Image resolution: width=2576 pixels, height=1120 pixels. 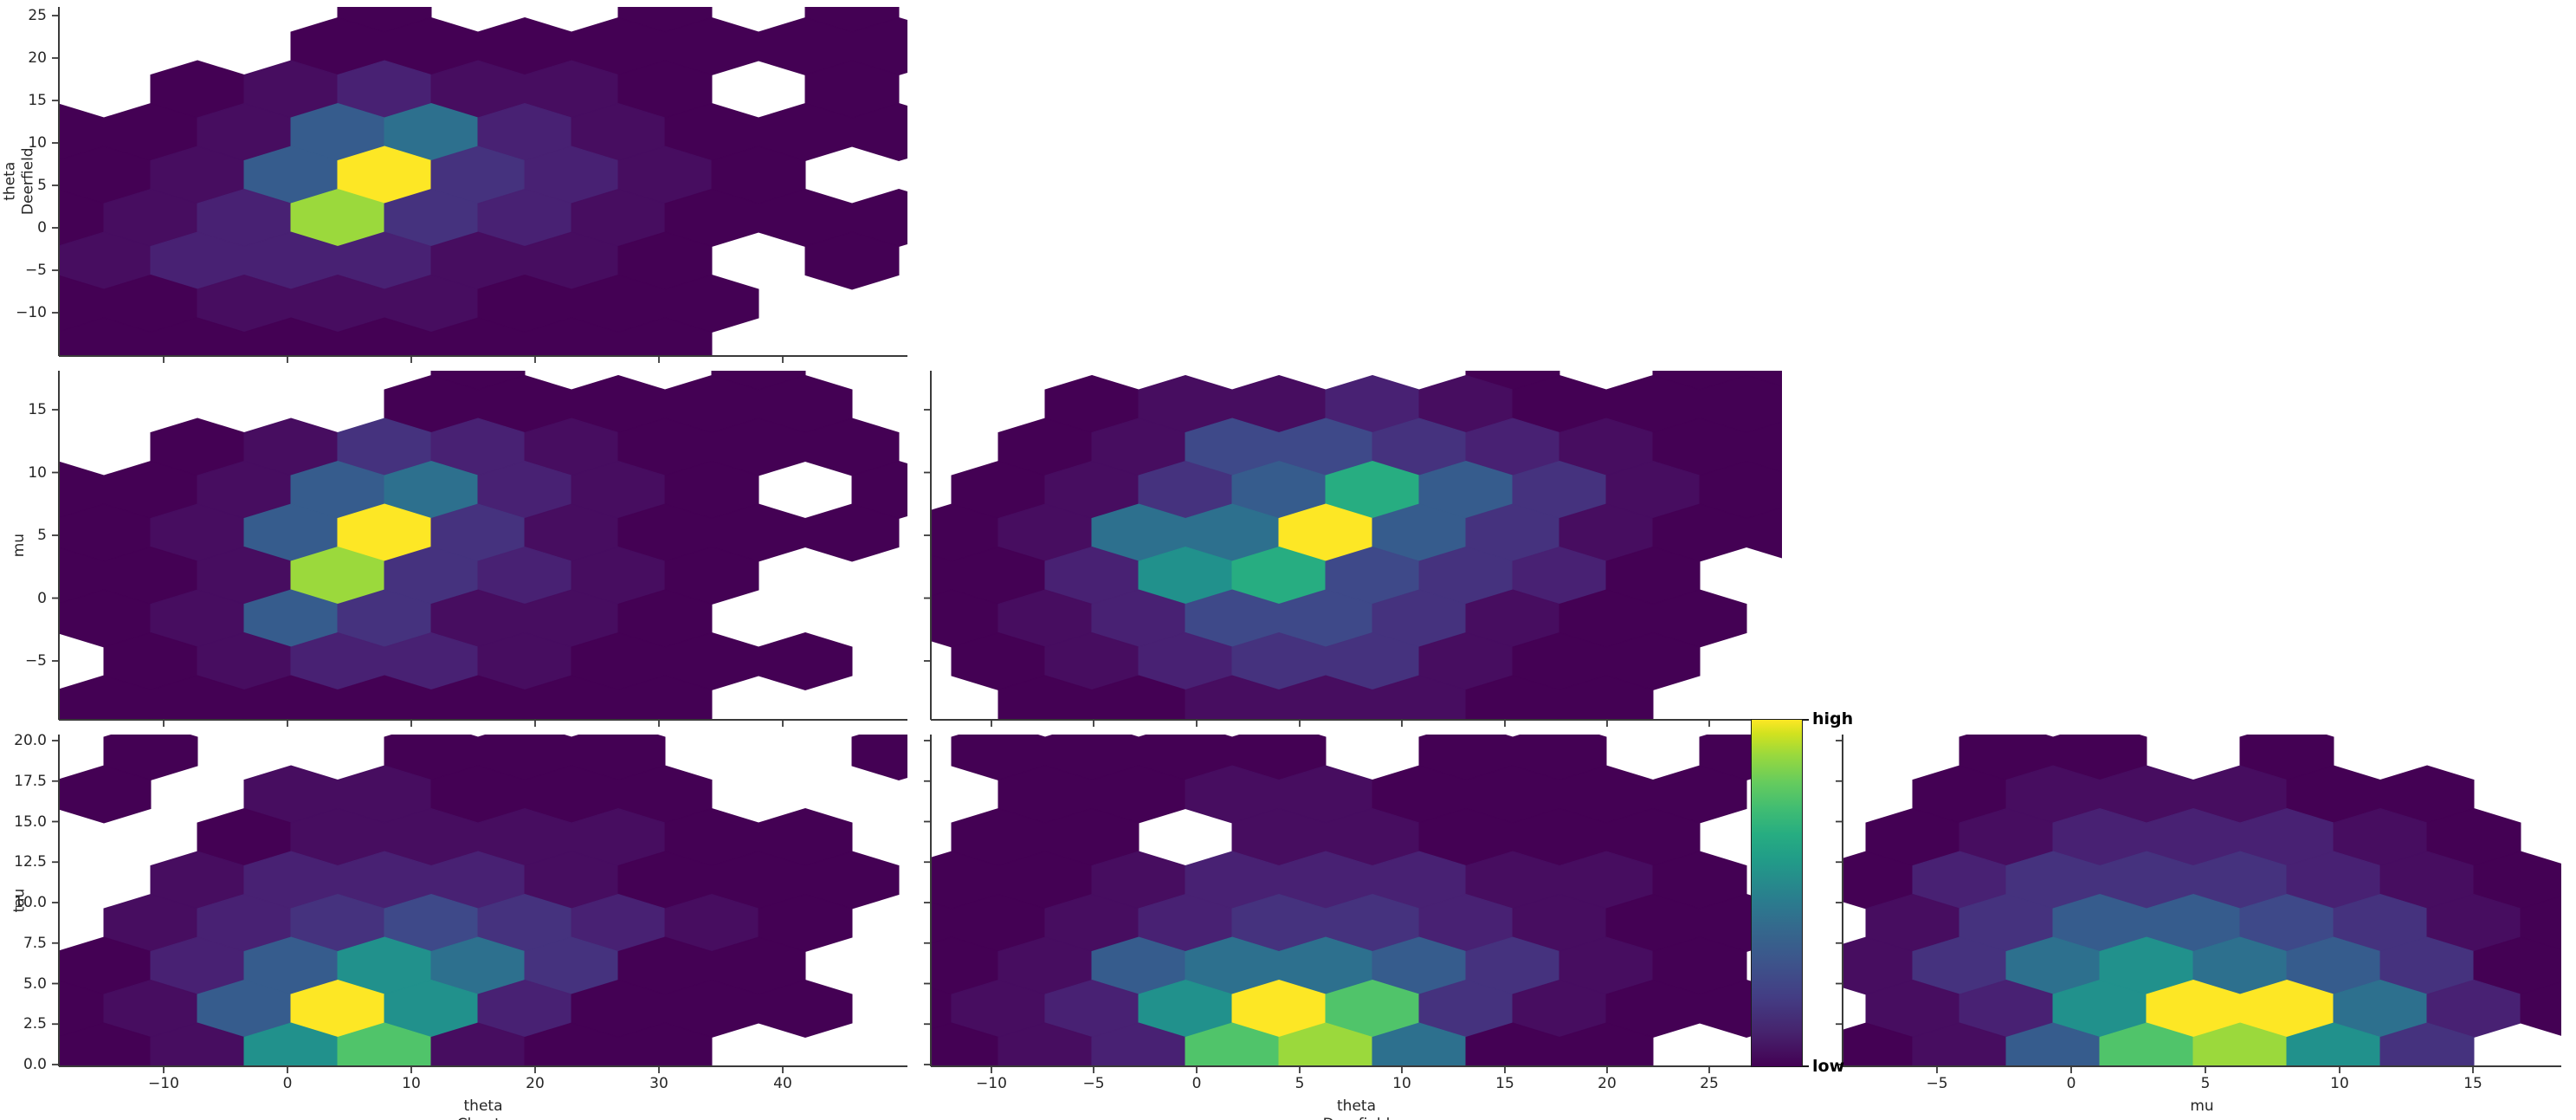 I want to click on x-axis-label: theta Choate, so click(x=484, y=1108).